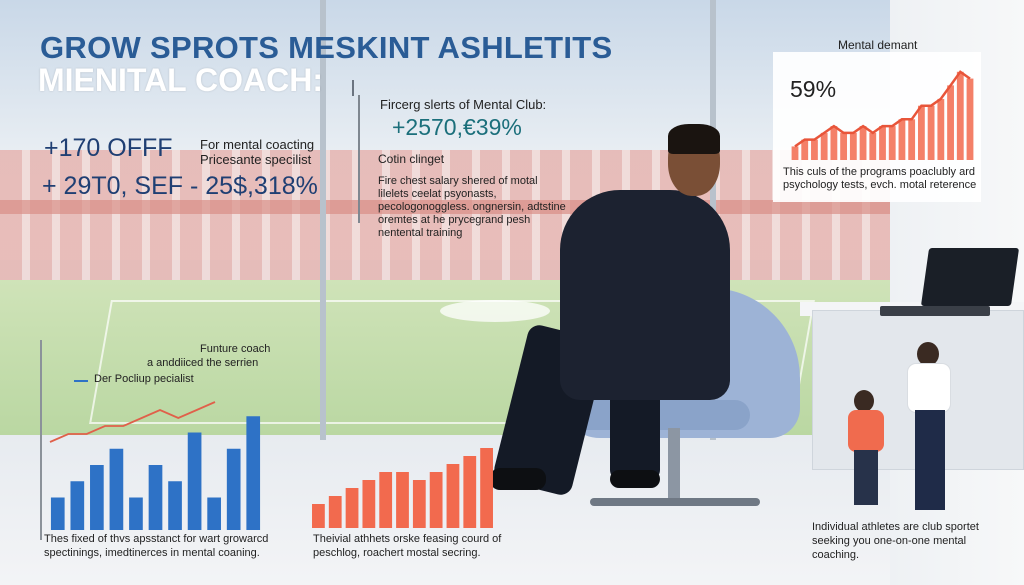  I want to click on growth-trend-line, so click(132, 422).